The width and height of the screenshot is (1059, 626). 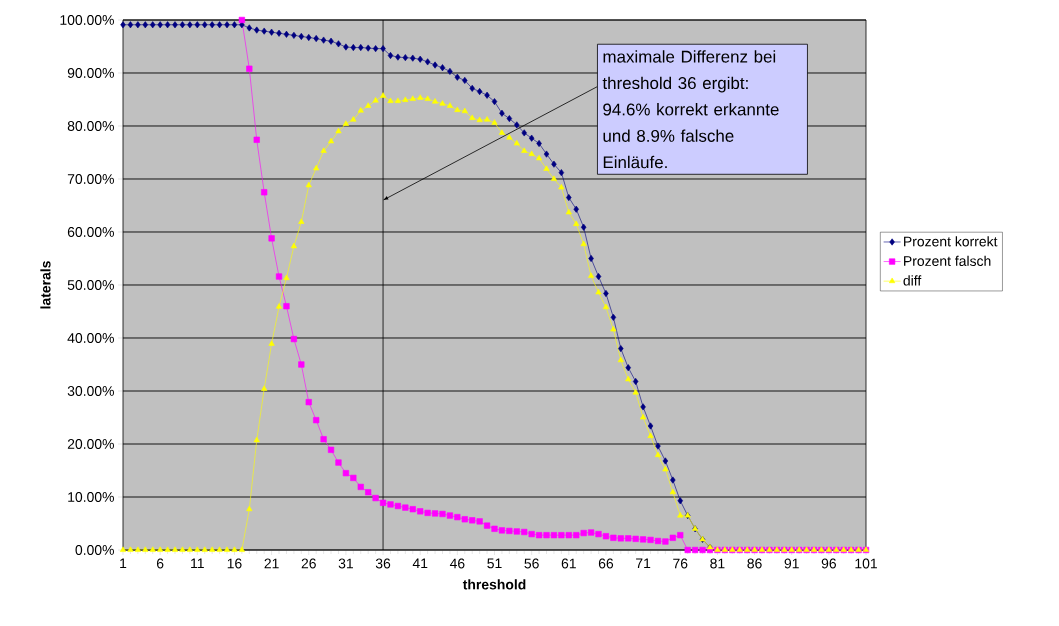 What do you see at coordinates (90, 285) in the screenshot?
I see `y-tick-label: 50.00%` at bounding box center [90, 285].